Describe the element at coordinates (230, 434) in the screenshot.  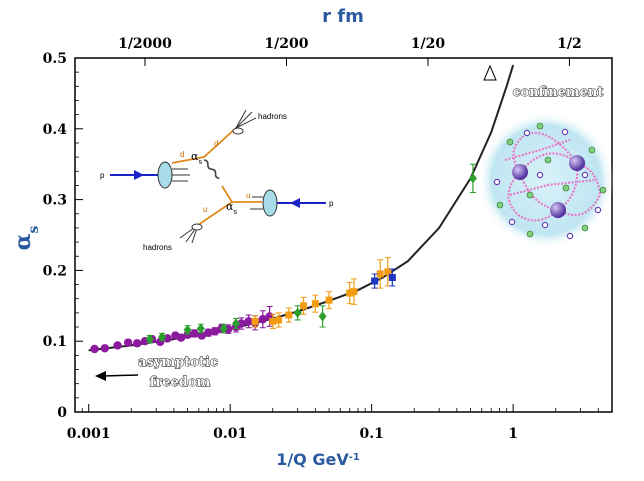
I see `x-tick-label: 0.01` at that location.